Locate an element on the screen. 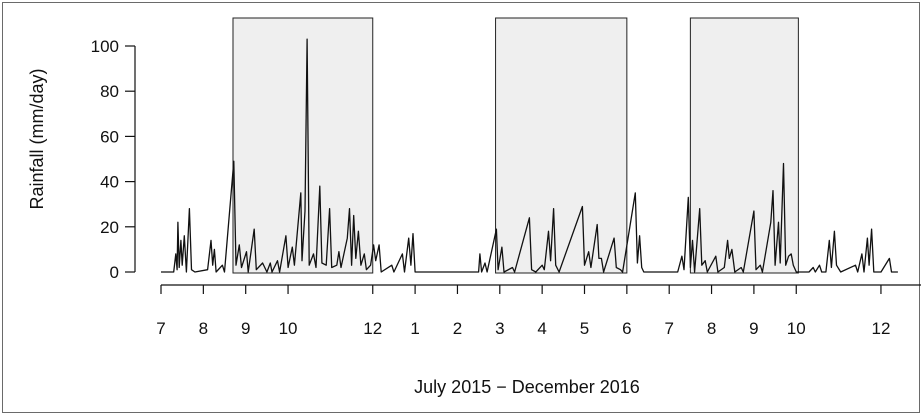 The width and height of the screenshot is (922, 415). y-tick-label: 100 is located at coordinates (105, 46).